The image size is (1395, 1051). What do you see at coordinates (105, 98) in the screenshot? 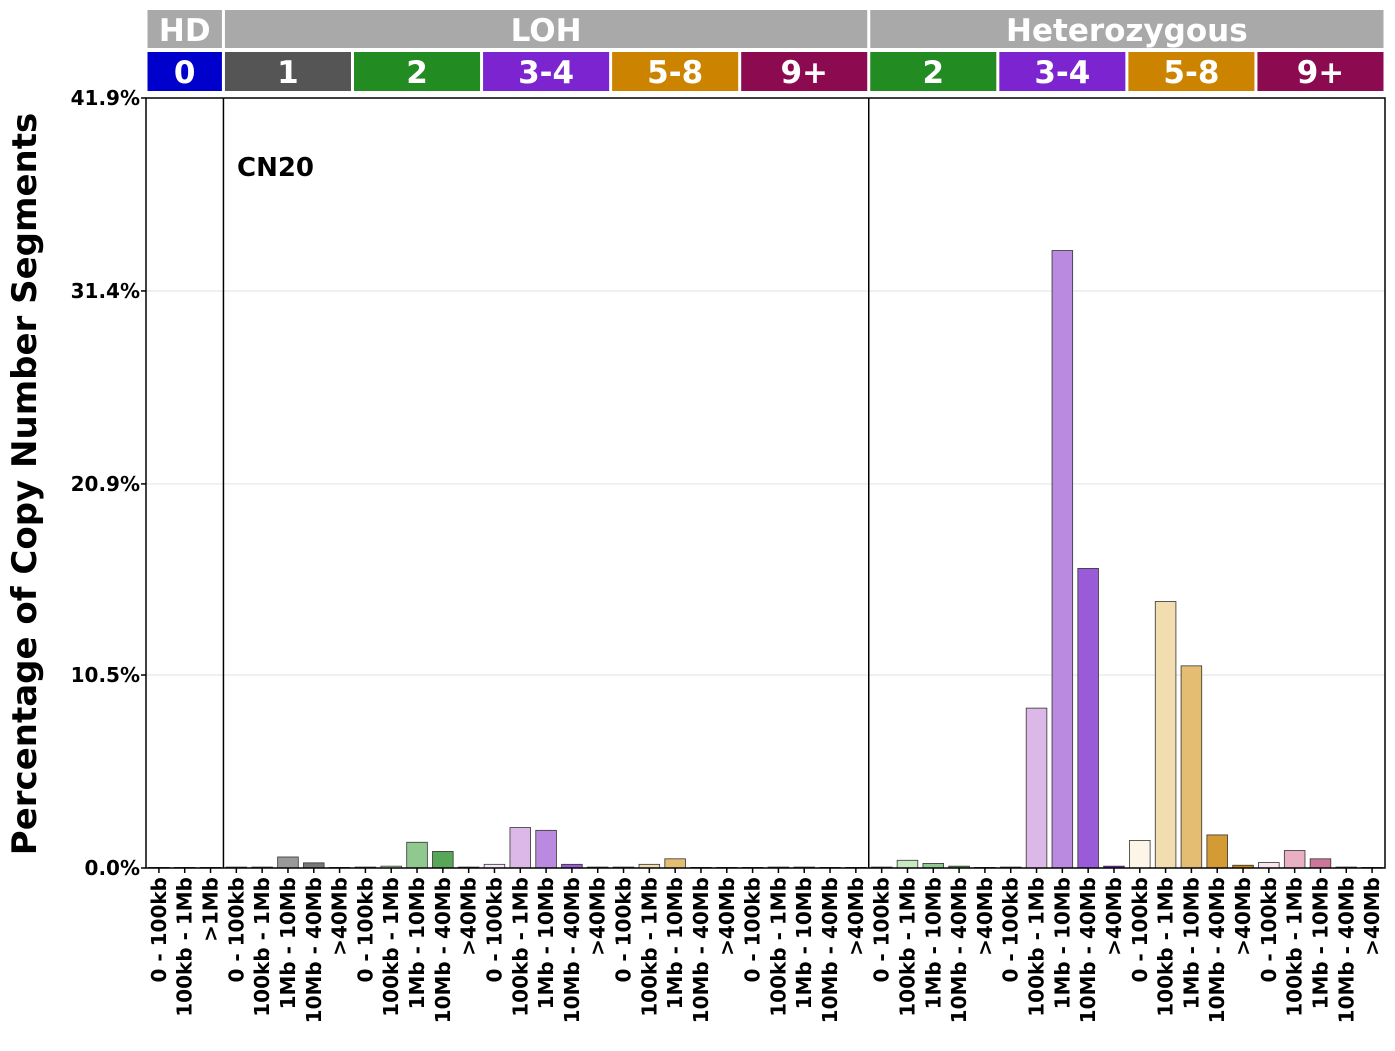
I see `y-tick-label: 41.9%` at bounding box center [105, 98].